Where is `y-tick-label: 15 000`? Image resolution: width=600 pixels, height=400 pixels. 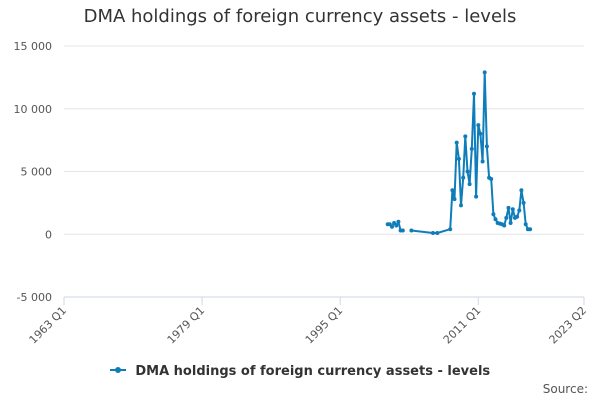
y-tick-label: 15 000 is located at coordinates (33, 46).